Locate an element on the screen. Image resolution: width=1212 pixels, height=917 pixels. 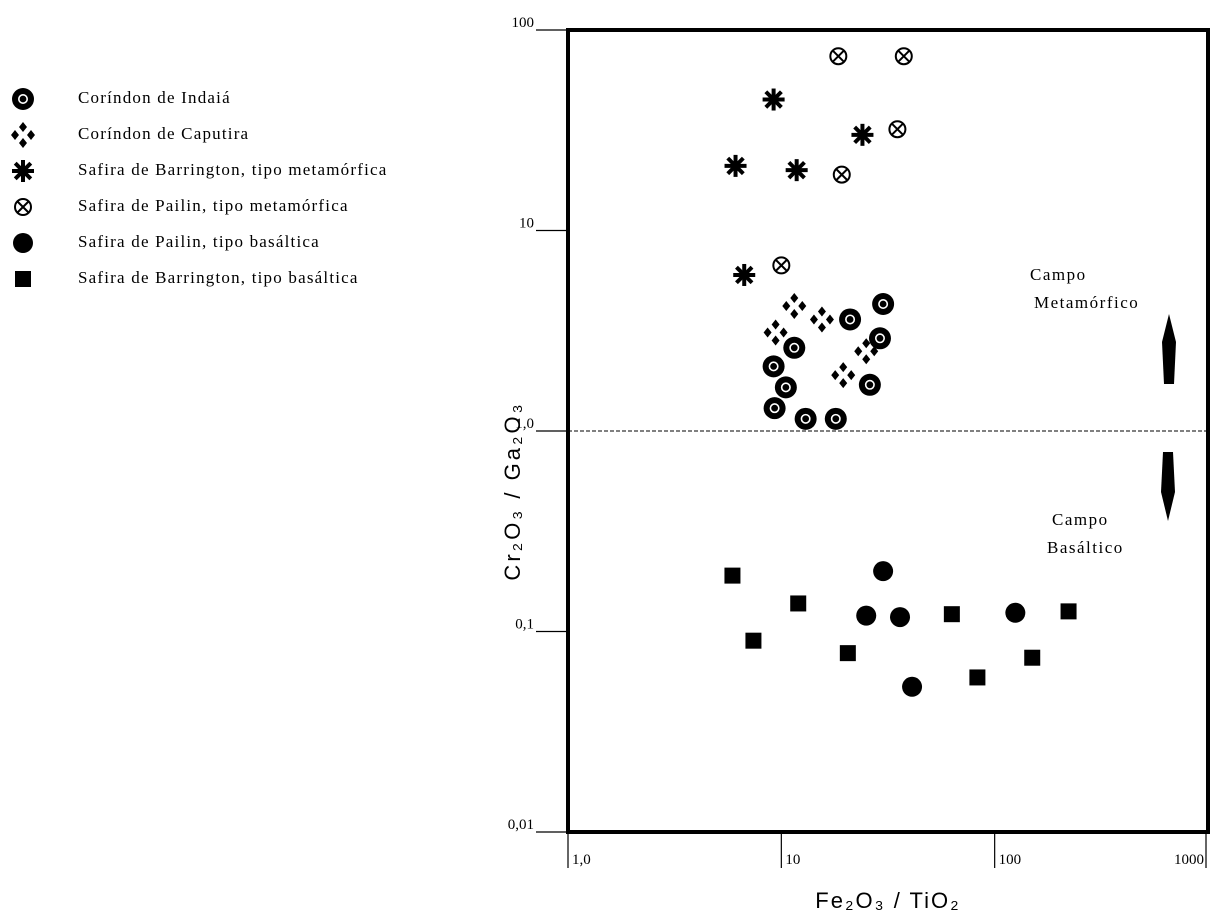
y-tick-label: 0,1 is located at coordinates (524, 625).